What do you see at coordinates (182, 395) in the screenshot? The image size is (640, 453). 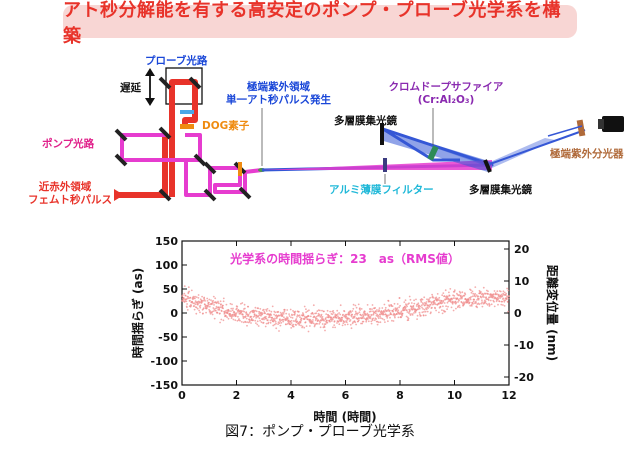 I see `x-tick-label: 0` at bounding box center [182, 395].